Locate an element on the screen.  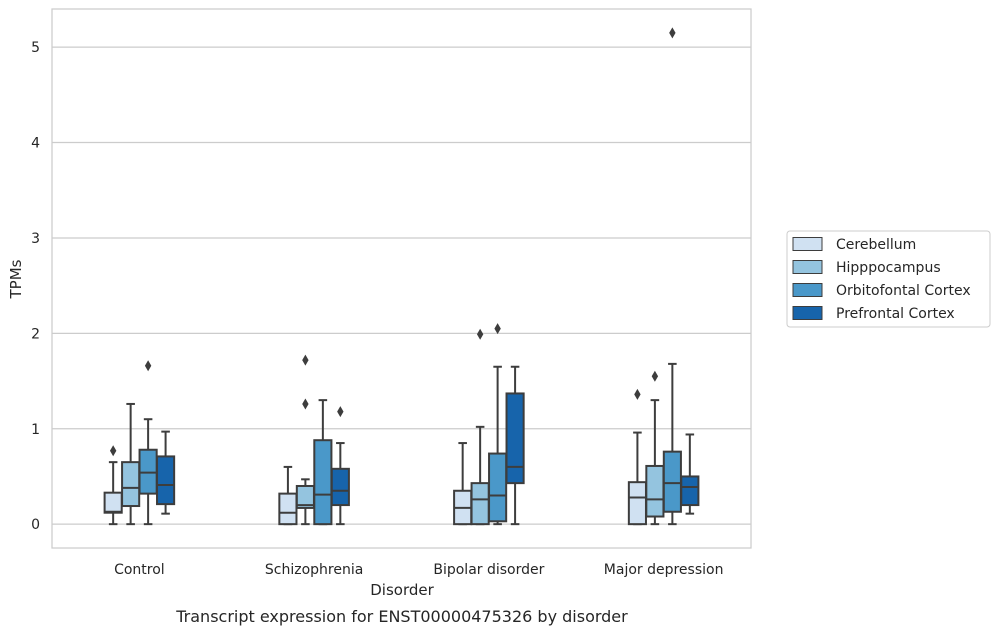
y-axis-label: TPMs is located at coordinates (16, 279).